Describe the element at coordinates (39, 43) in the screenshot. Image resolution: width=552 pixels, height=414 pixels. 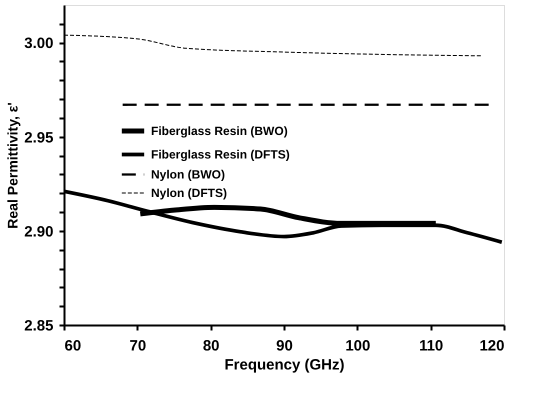
I see `text: 3.00` at that location.